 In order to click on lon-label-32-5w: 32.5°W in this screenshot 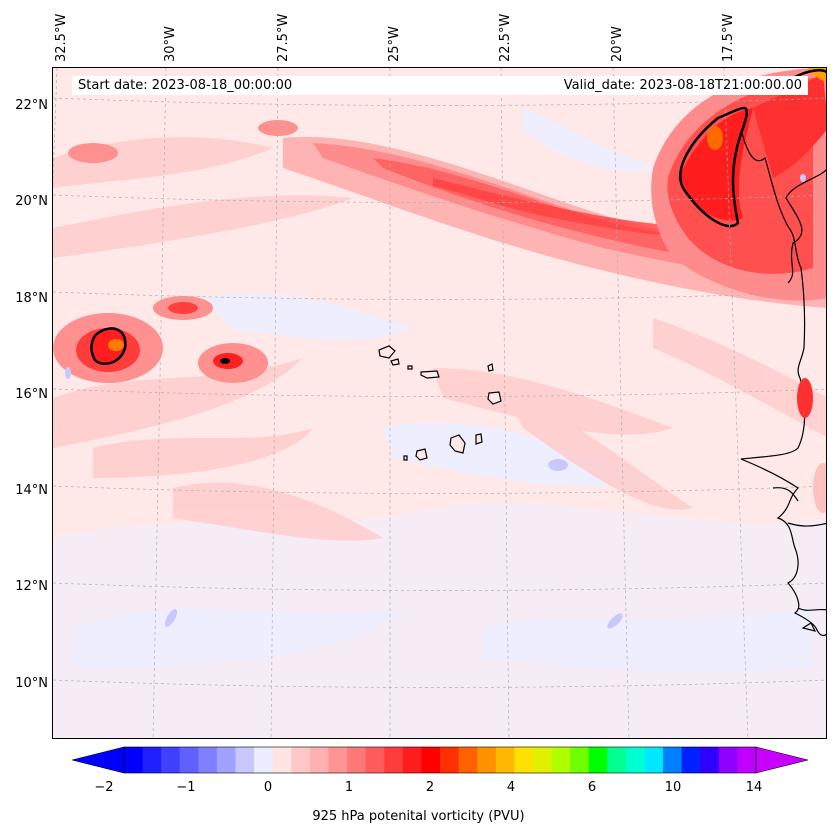, I will do `click(61, 37)`.